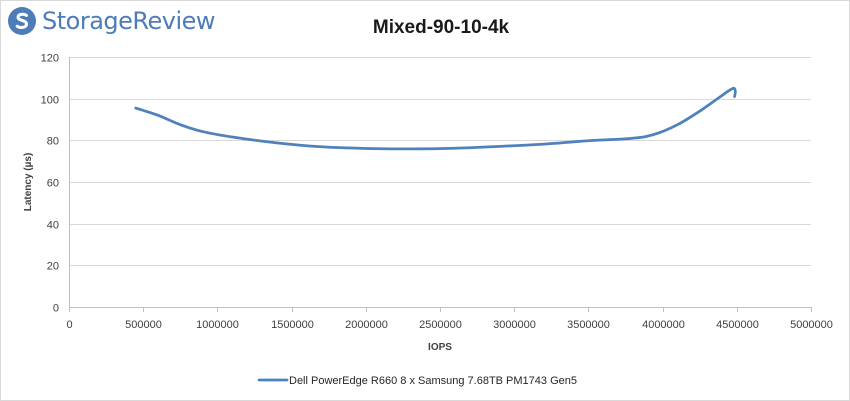 This screenshot has height=401, width=850. Describe the element at coordinates (514, 325) in the screenshot. I see `x-tick-label: 3000000` at that location.